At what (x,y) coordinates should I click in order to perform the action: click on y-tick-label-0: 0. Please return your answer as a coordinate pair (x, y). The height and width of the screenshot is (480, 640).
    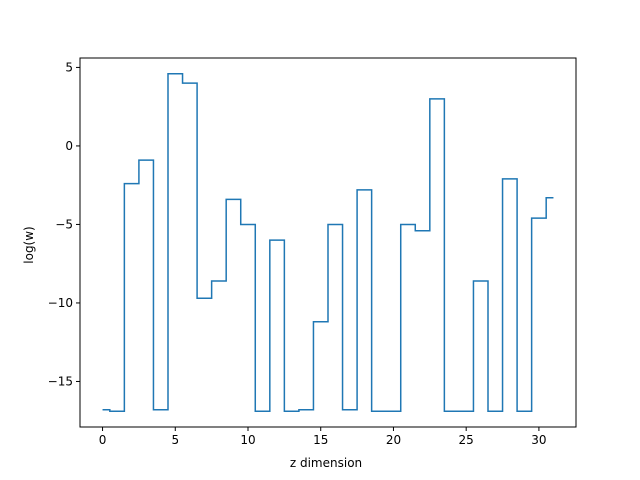
    Looking at the image, I should click on (69, 146).